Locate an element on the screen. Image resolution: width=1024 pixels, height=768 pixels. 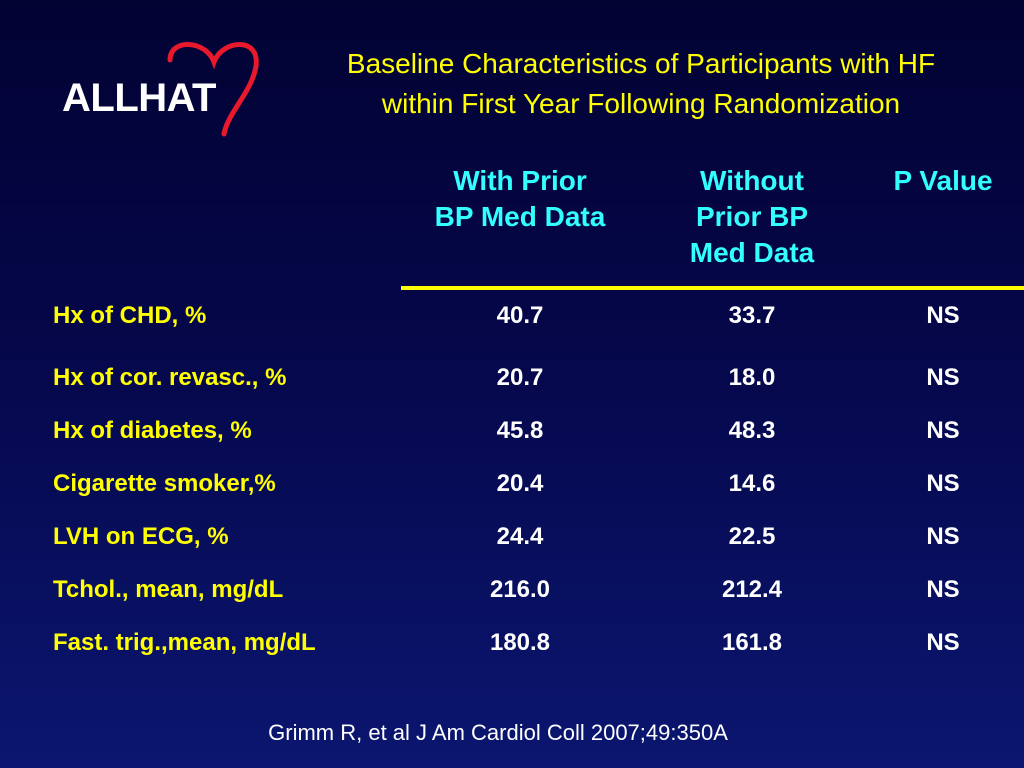
table-row: Cigarette smoker,% 20.4 14.6 NS is located at coordinates (512, 484).